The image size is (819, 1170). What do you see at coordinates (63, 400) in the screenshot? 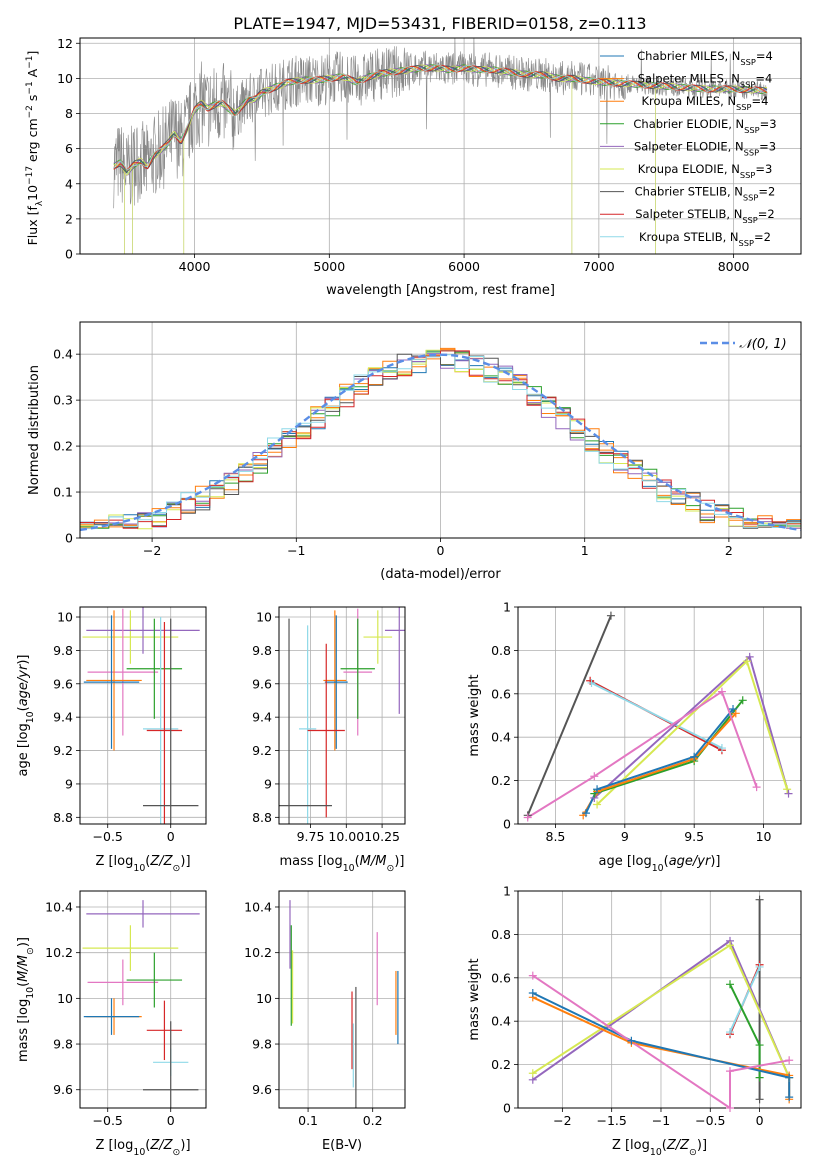
I see `y-tick-label: 0.3` at bounding box center [63, 400].